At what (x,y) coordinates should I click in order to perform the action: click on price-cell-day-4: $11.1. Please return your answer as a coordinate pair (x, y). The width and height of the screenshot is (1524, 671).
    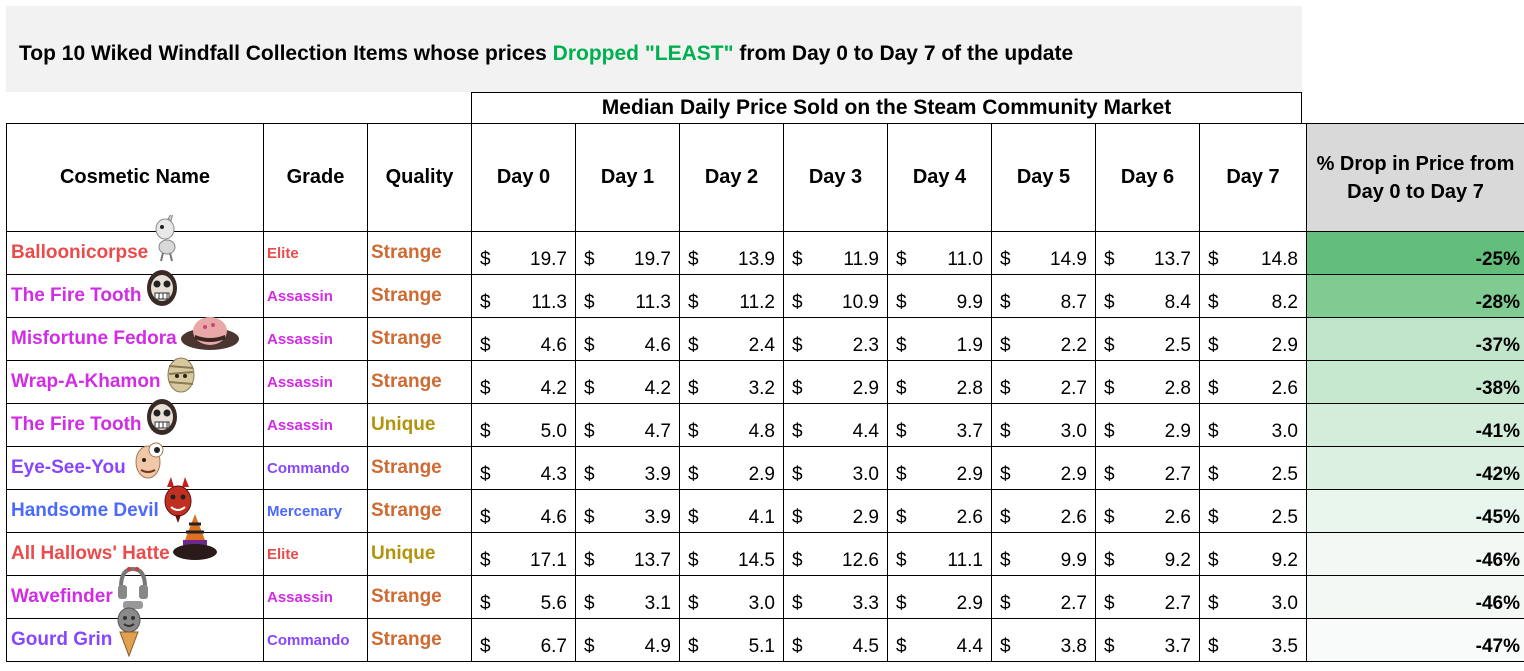
    Looking at the image, I should click on (939, 554).